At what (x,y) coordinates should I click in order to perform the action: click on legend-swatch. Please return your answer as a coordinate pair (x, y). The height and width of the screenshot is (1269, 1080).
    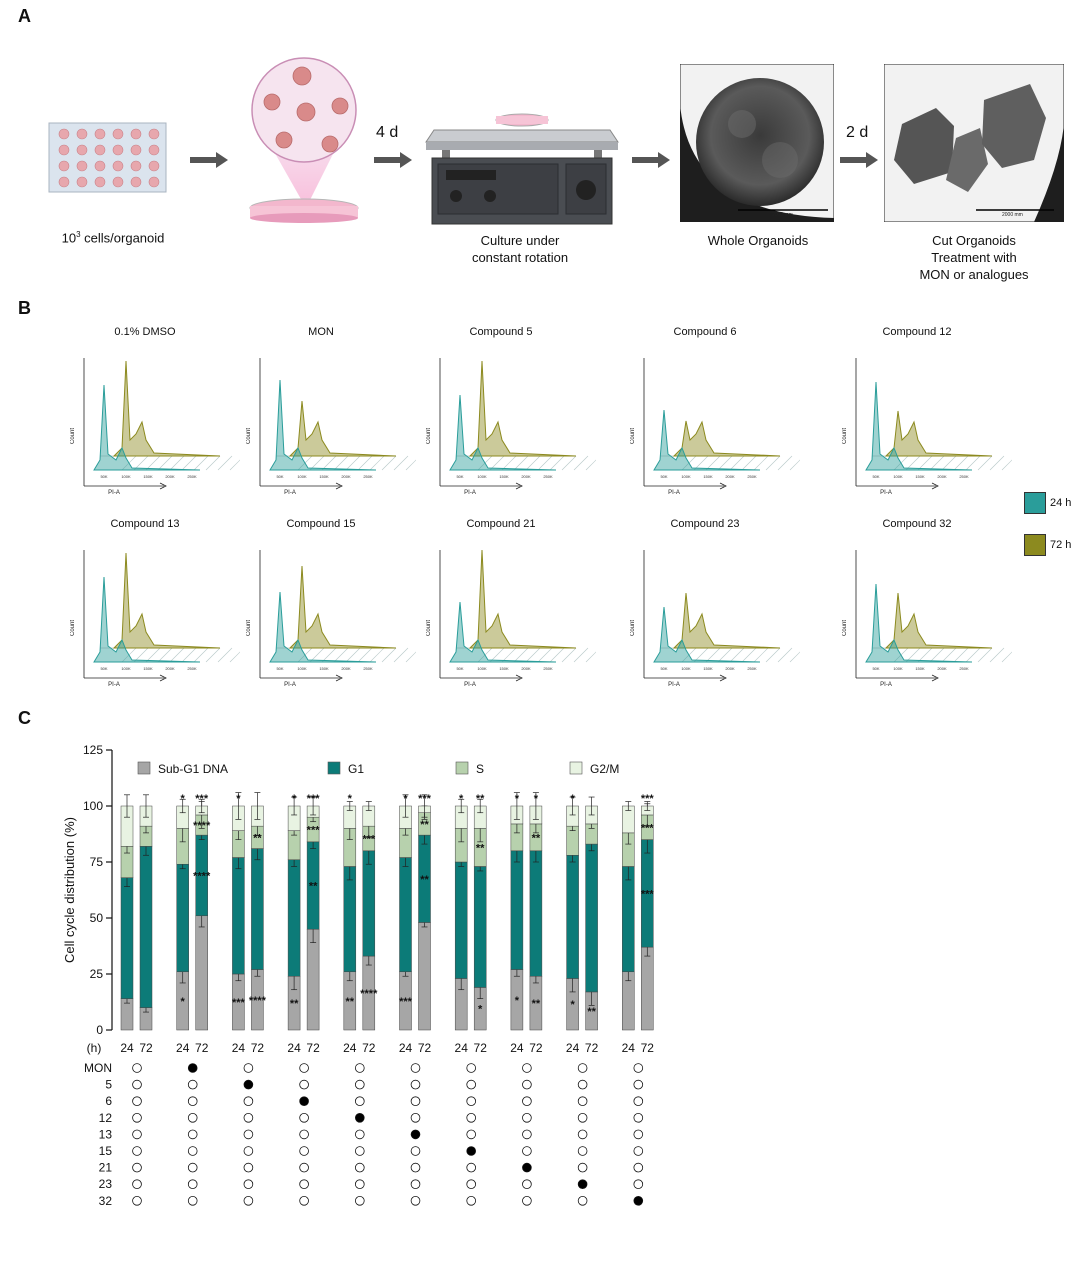
    Looking at the image, I should click on (334, 768).